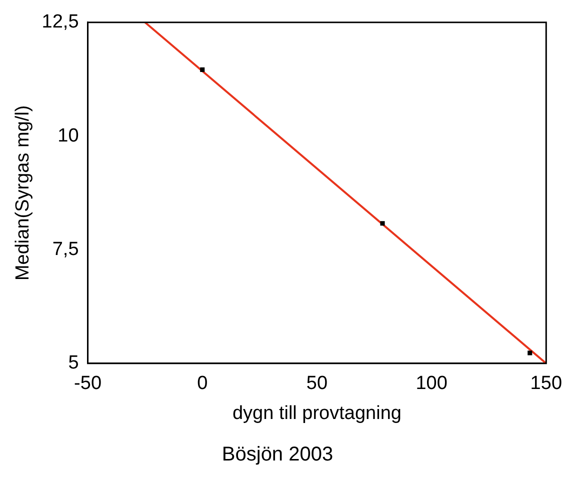 This screenshot has height=479, width=573. Describe the element at coordinates (546, 383) in the screenshot. I see `x-tick-label: 150` at that location.